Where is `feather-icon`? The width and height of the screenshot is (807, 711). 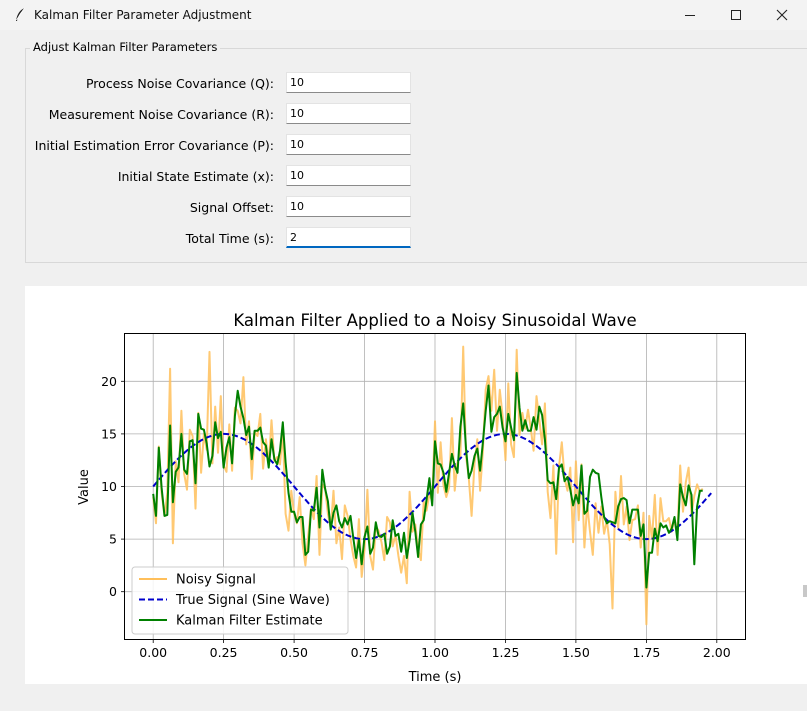
feather-icon is located at coordinates (20, 14).